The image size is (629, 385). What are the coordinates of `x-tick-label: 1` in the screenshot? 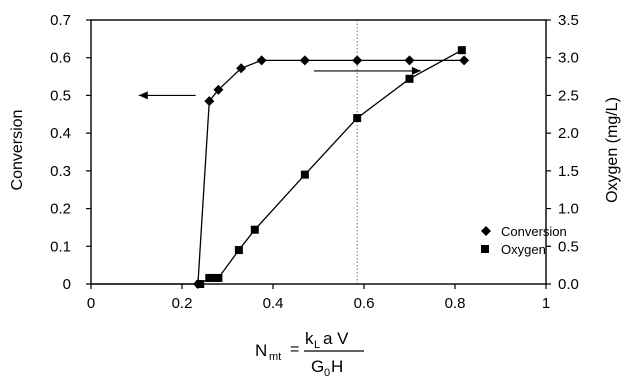 It's located at (546, 303).